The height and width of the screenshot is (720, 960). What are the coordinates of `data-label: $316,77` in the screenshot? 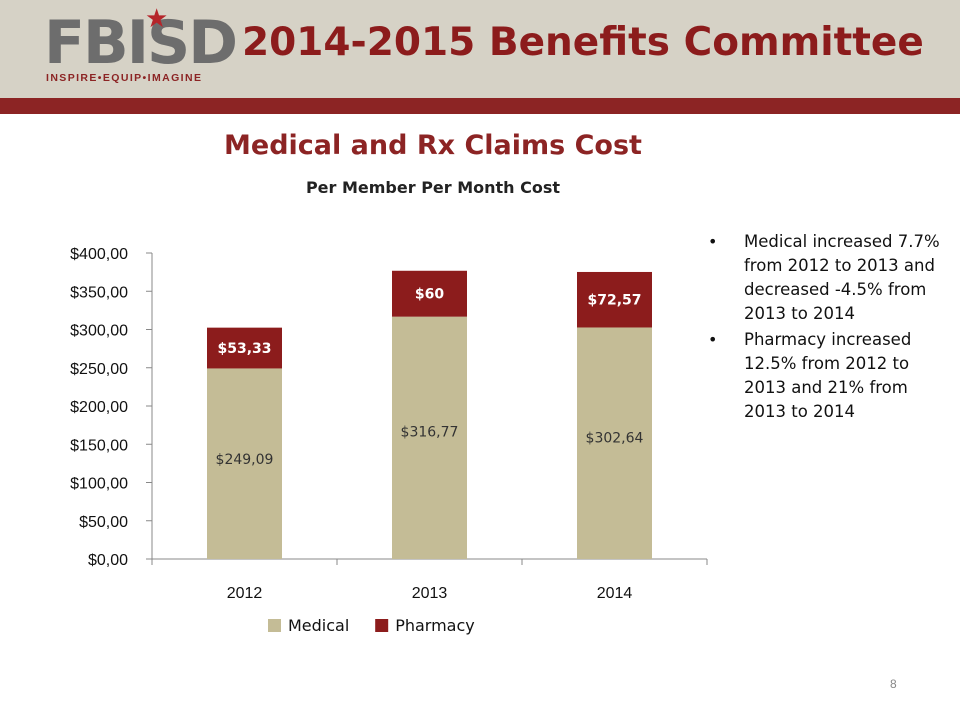 It's located at (430, 433).